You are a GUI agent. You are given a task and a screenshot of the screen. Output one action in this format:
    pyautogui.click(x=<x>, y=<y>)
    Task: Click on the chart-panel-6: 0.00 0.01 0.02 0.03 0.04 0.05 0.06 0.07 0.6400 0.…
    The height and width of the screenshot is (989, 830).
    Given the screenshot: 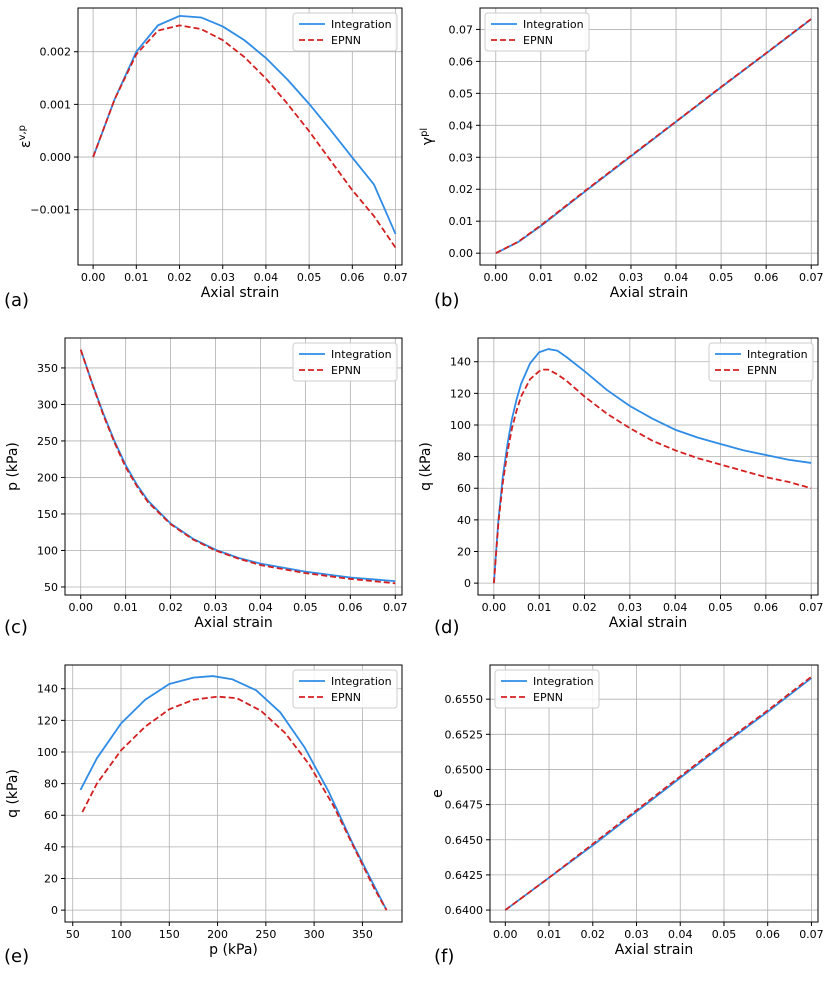 What is the action you would take?
    pyautogui.click(x=627, y=815)
    